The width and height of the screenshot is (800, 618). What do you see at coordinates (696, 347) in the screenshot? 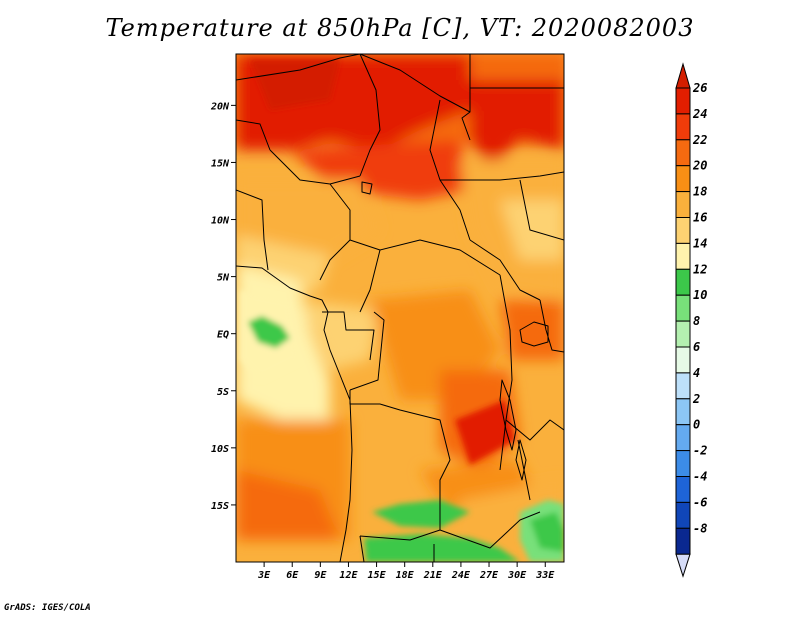
I see `colorbar-label: 6` at bounding box center [696, 347].